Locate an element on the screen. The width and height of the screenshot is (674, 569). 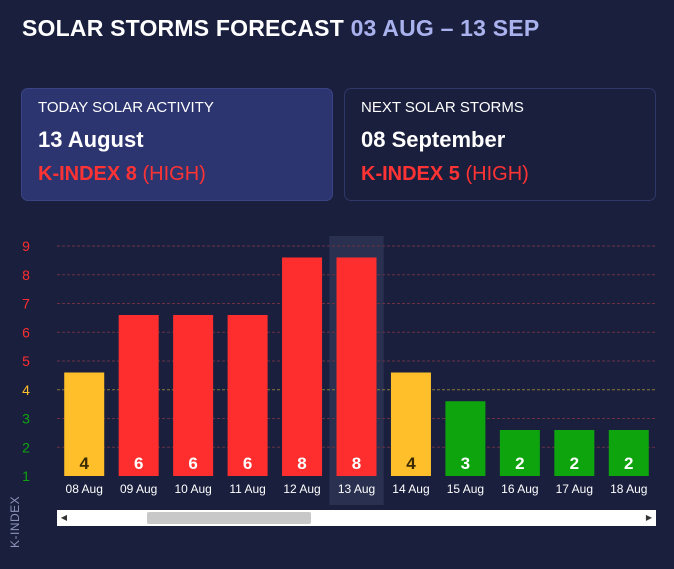
x-tick-label: 09 Aug is located at coordinates (138, 489).